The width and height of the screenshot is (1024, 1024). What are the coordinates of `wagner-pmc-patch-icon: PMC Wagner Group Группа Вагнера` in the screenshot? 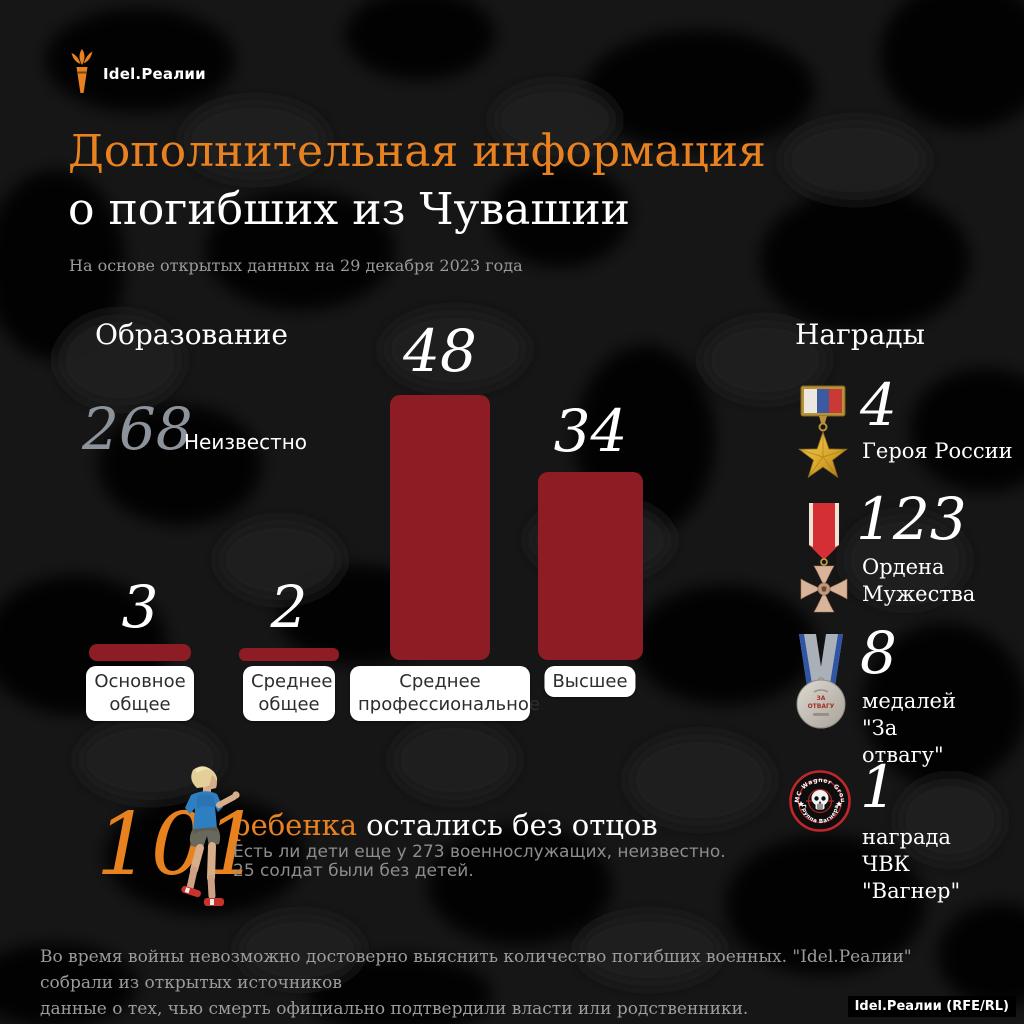 It's located at (820, 801).